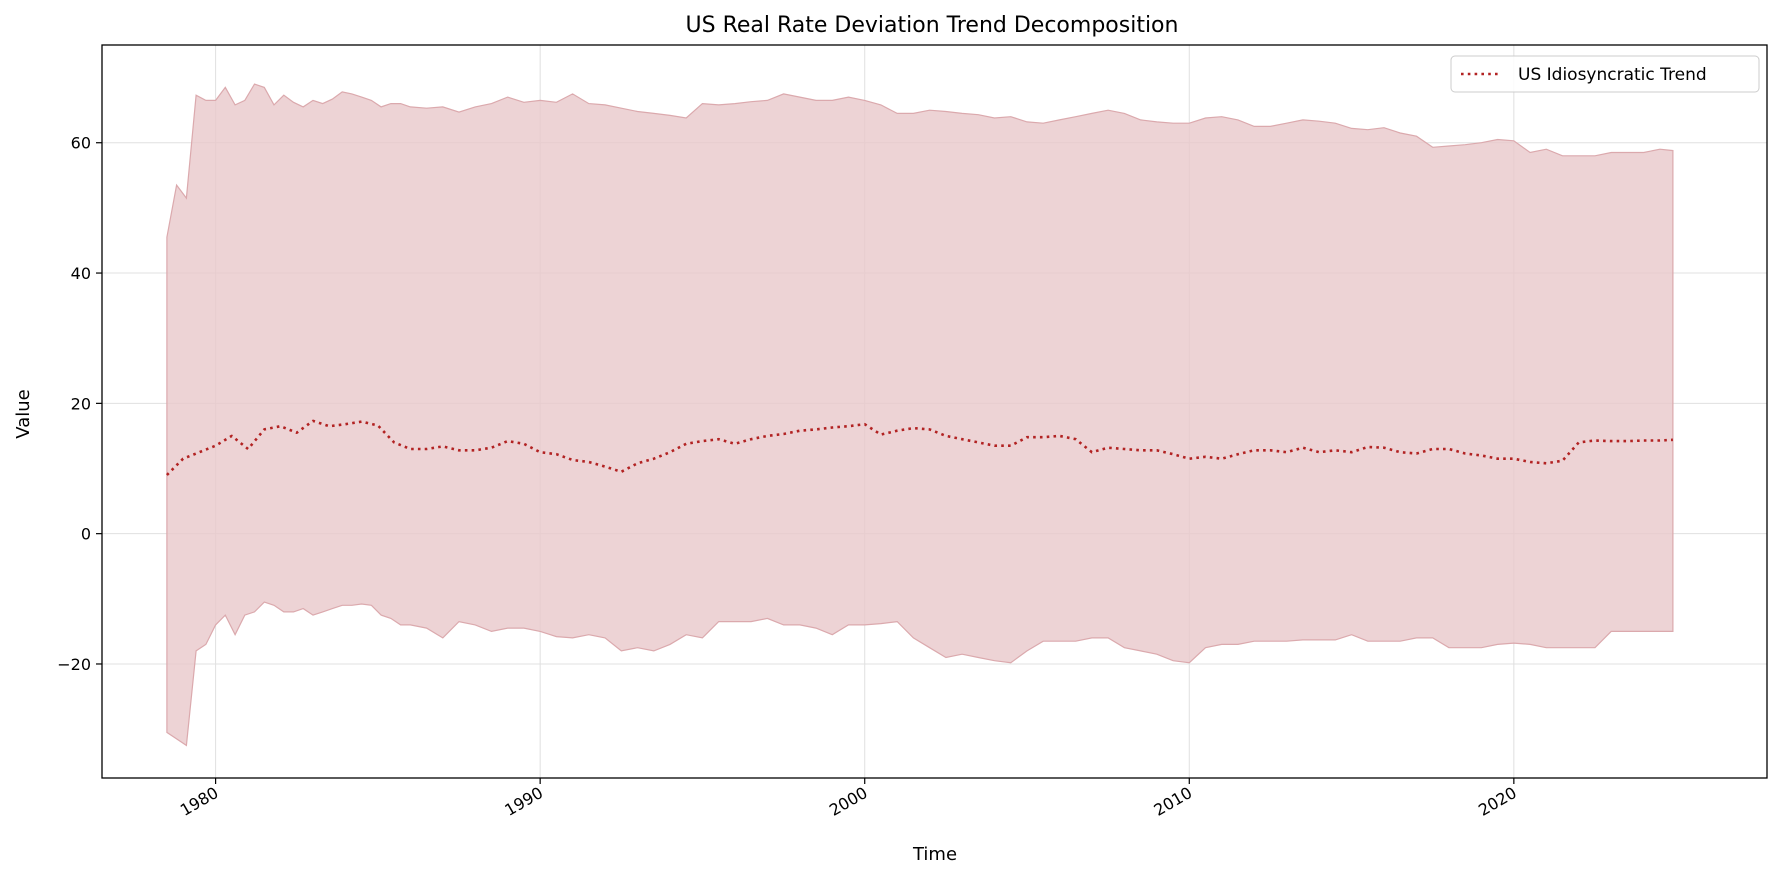 The width and height of the screenshot is (1784, 881). I want to click on legend: US Idiosyncratic Trend, so click(1605, 74).